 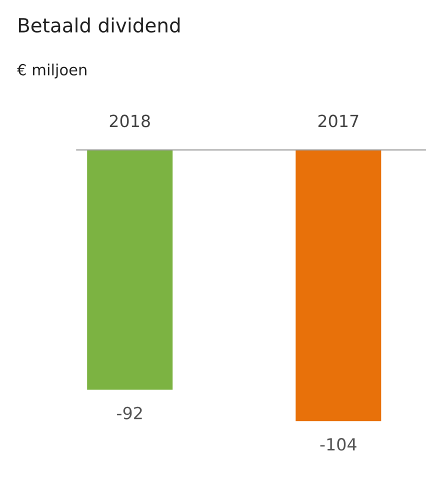 What do you see at coordinates (99, 25) in the screenshot?
I see `chart-title: Betaald dividend` at bounding box center [99, 25].